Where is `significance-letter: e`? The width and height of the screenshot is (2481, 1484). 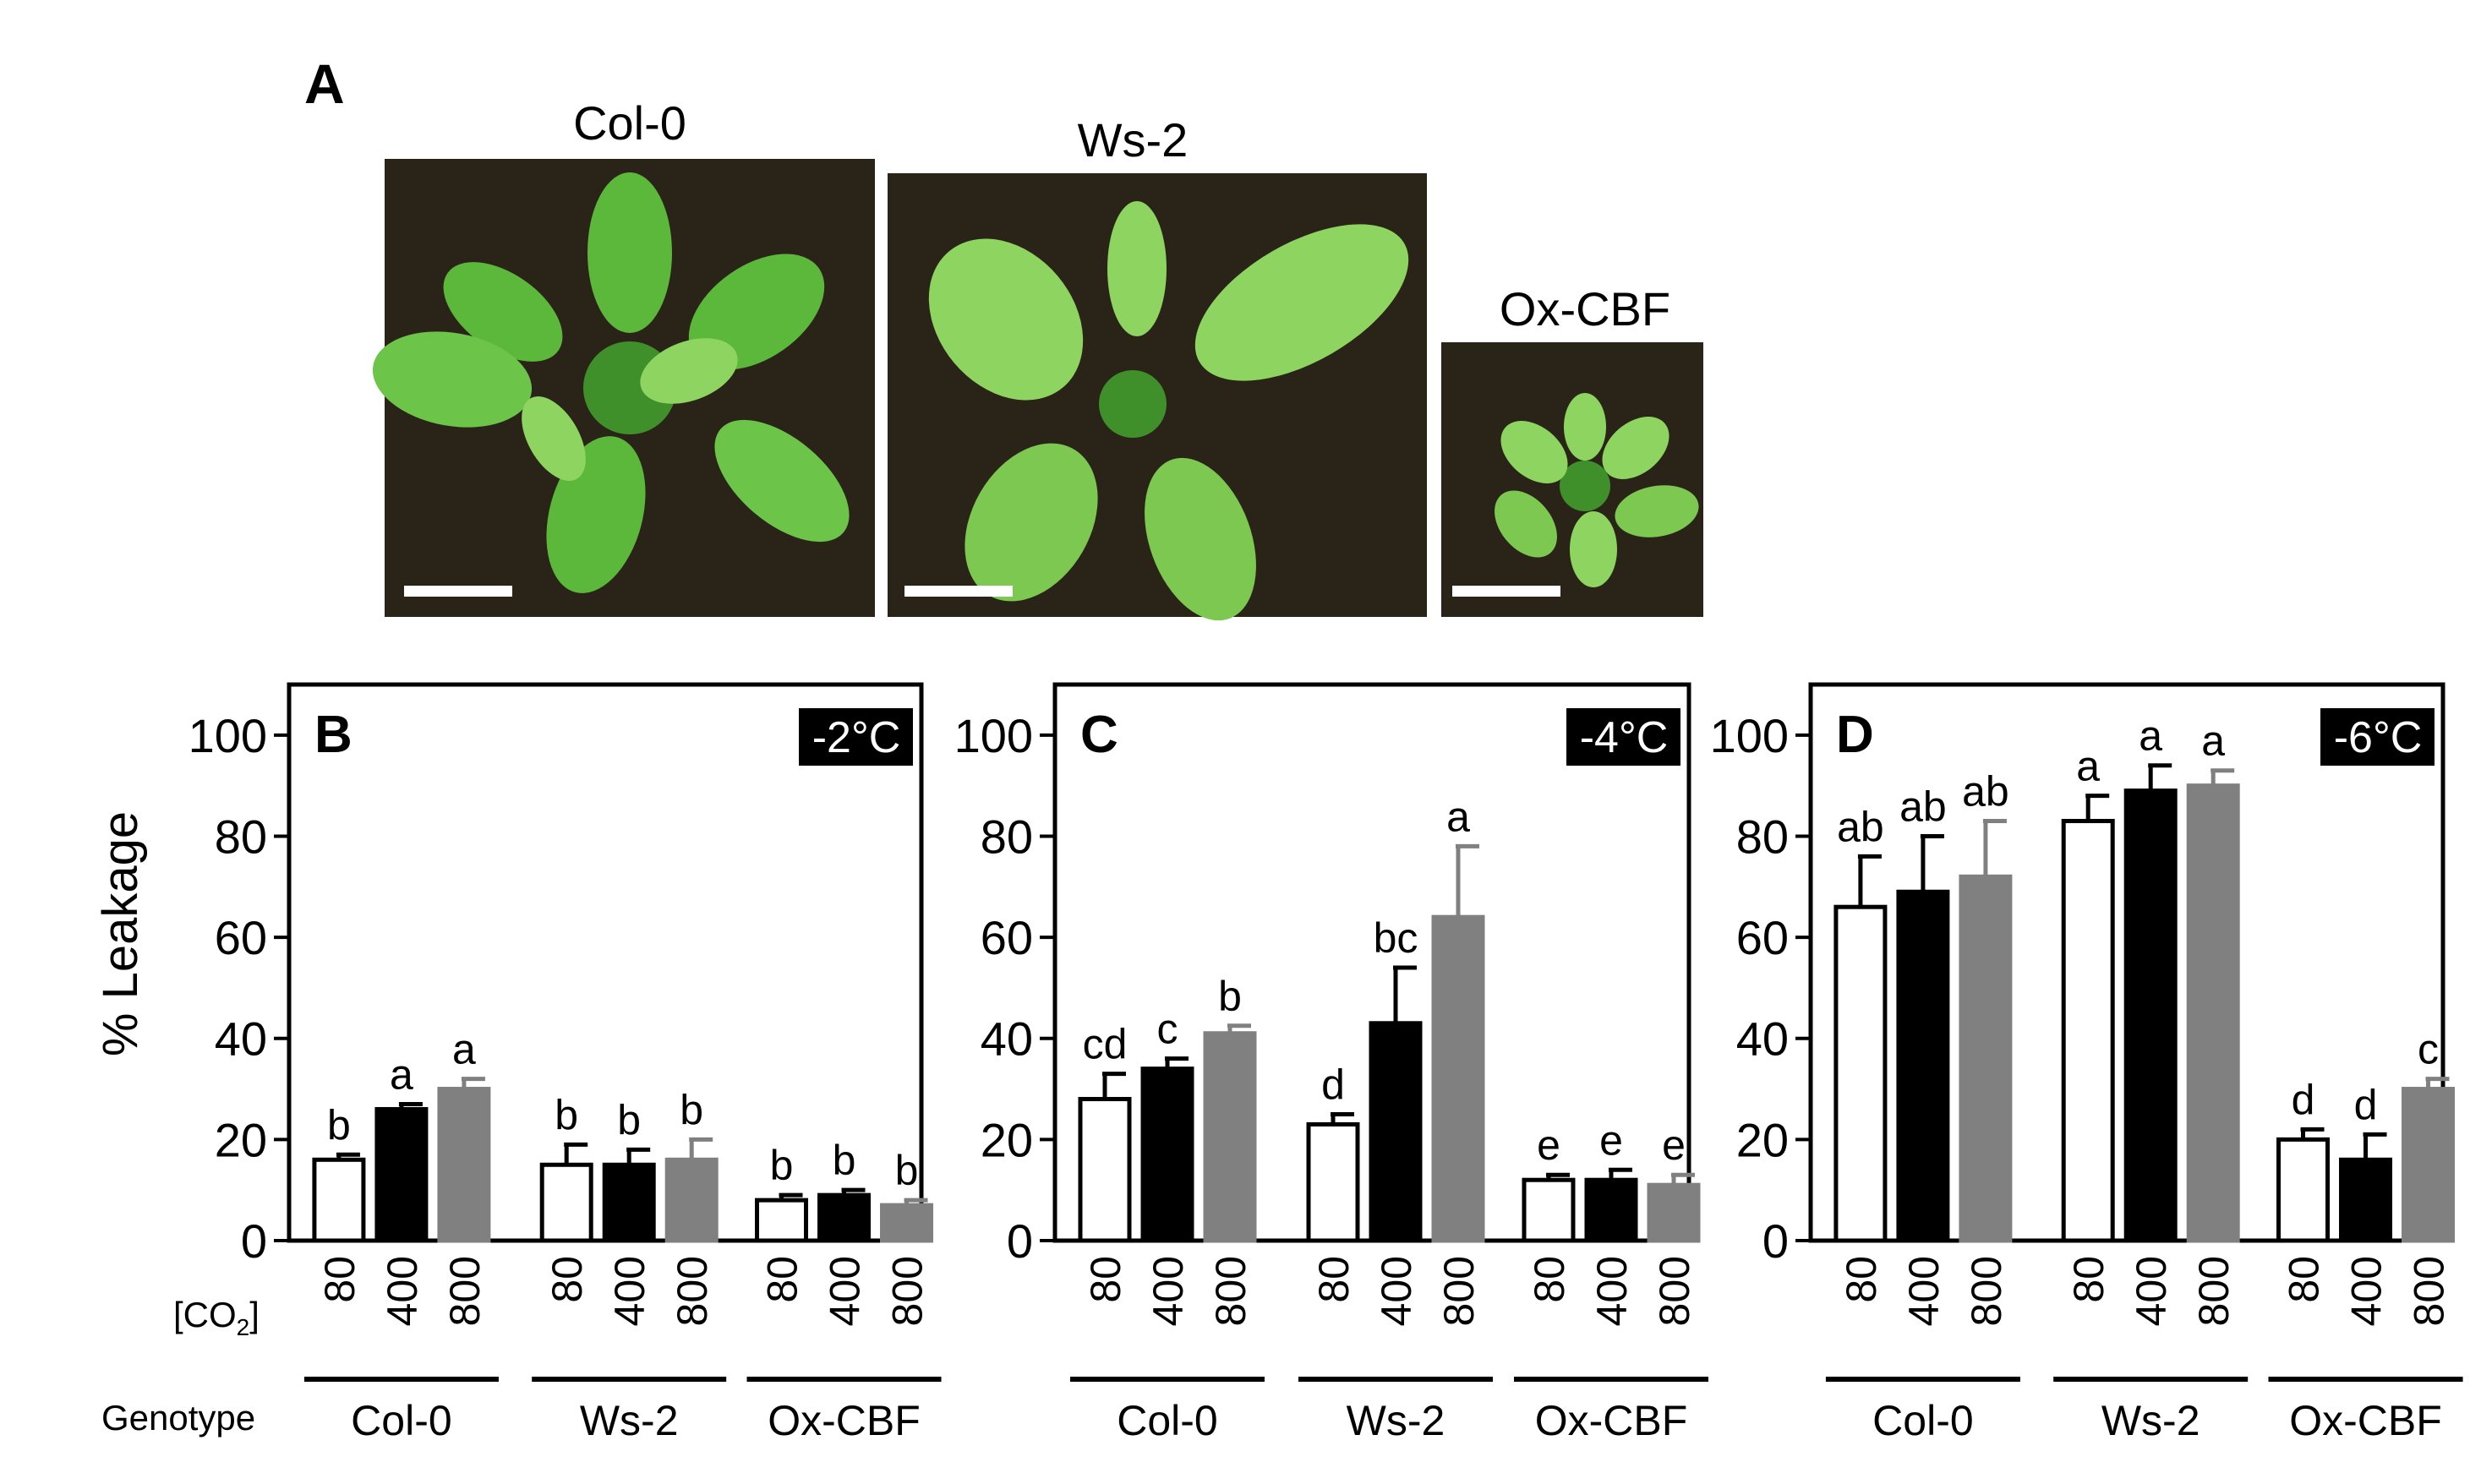
significance-letter: e is located at coordinates (1674, 1145).